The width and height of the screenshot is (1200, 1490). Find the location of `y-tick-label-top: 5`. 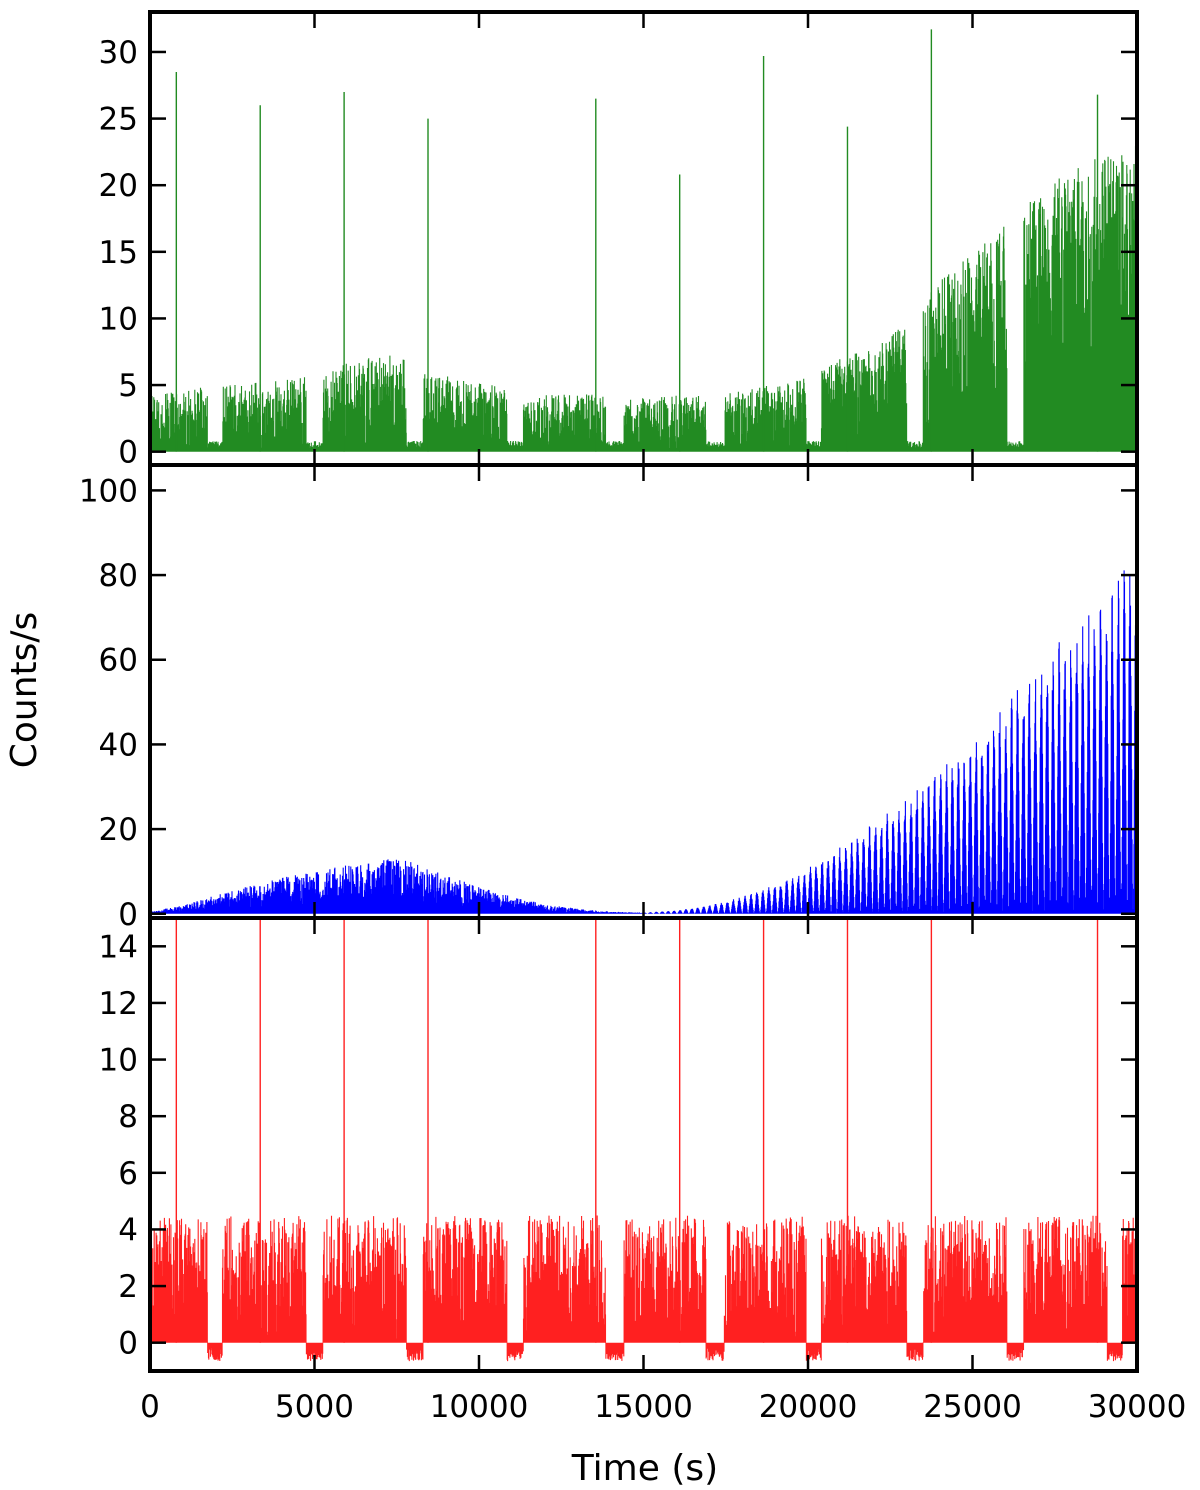

y-tick-label-top: 5 is located at coordinates (128, 386).